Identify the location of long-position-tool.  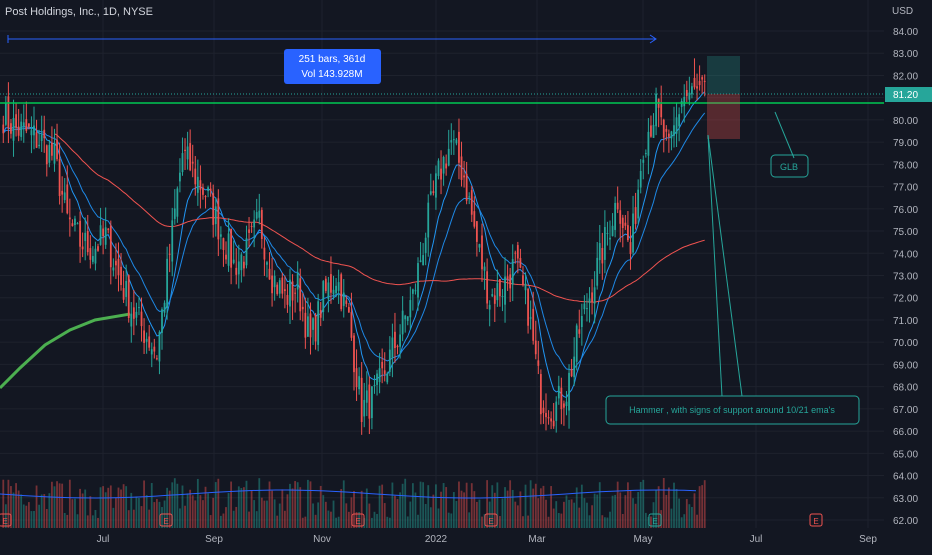
(723, 97).